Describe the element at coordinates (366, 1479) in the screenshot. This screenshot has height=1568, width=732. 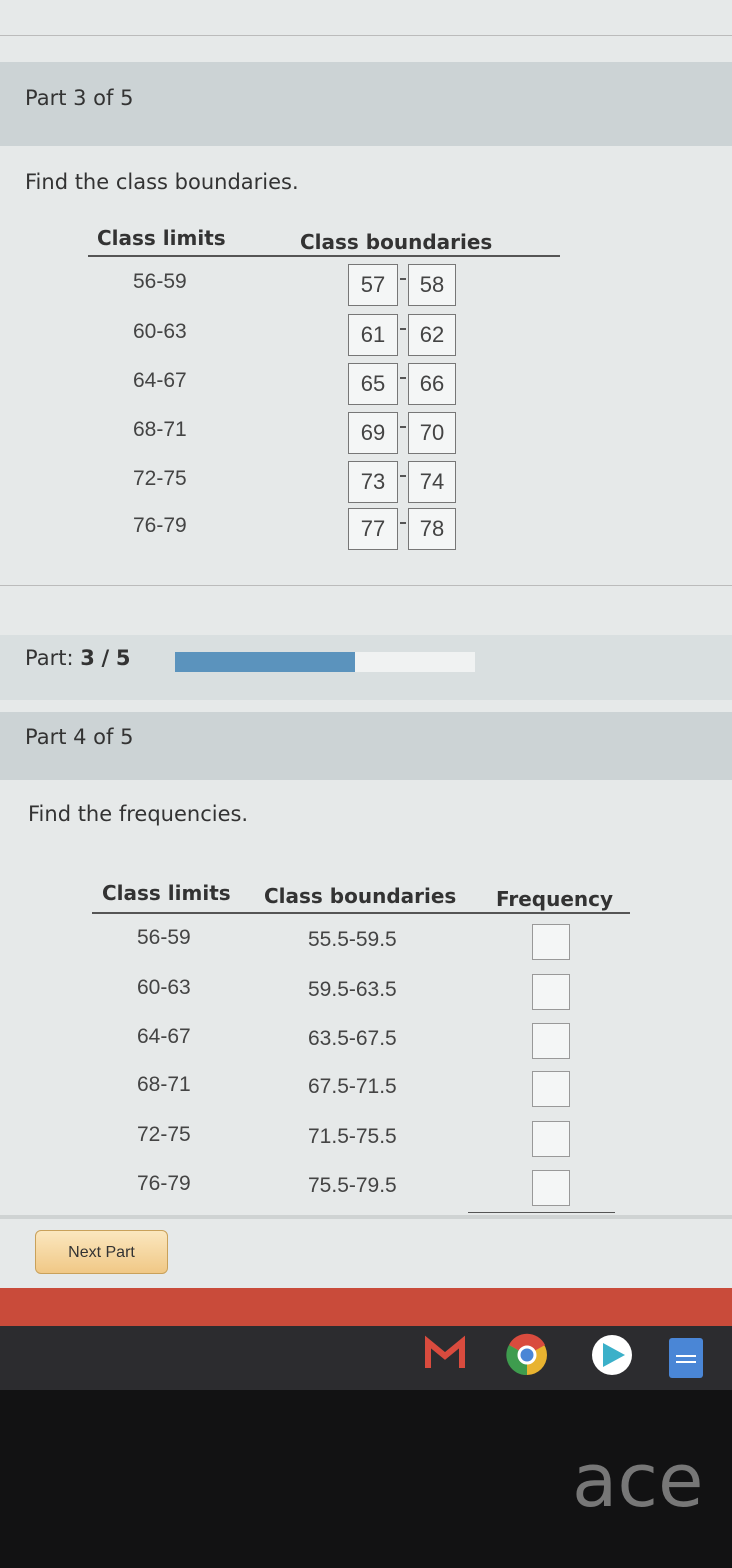
I see `laptop-bezel` at that location.